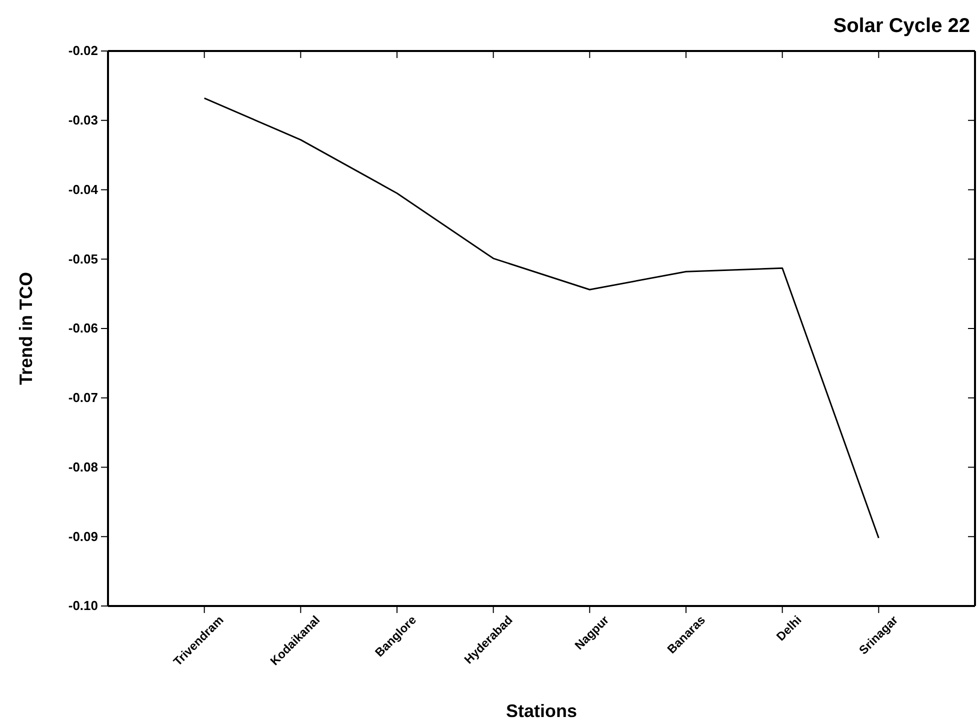 This screenshot has width=978, height=725. What do you see at coordinates (83, 536) in the screenshot?
I see `y-tick-label: -0.09` at bounding box center [83, 536].